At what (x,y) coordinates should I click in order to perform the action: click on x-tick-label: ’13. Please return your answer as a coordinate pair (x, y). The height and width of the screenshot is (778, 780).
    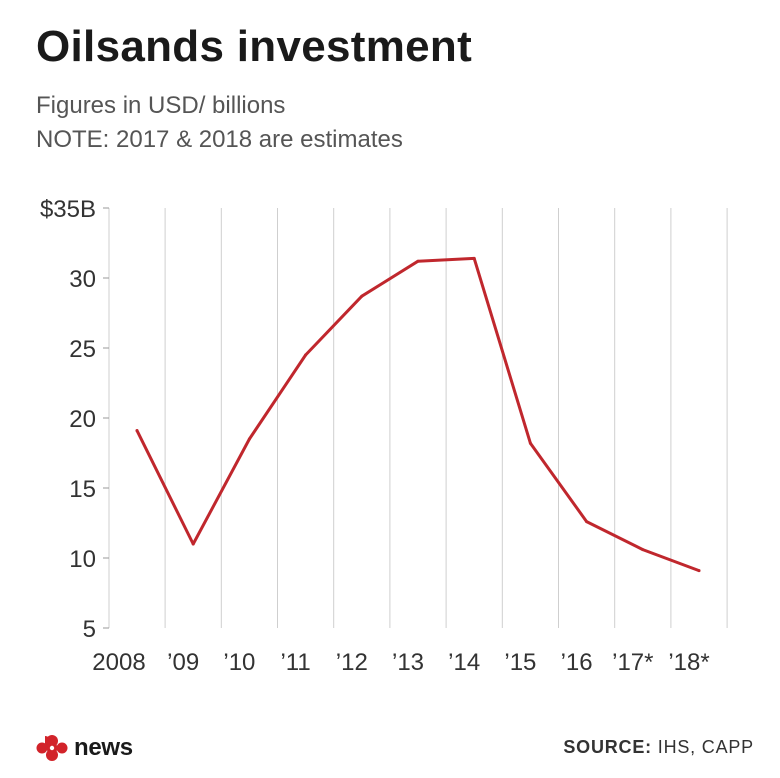
    Looking at the image, I should click on (408, 662).